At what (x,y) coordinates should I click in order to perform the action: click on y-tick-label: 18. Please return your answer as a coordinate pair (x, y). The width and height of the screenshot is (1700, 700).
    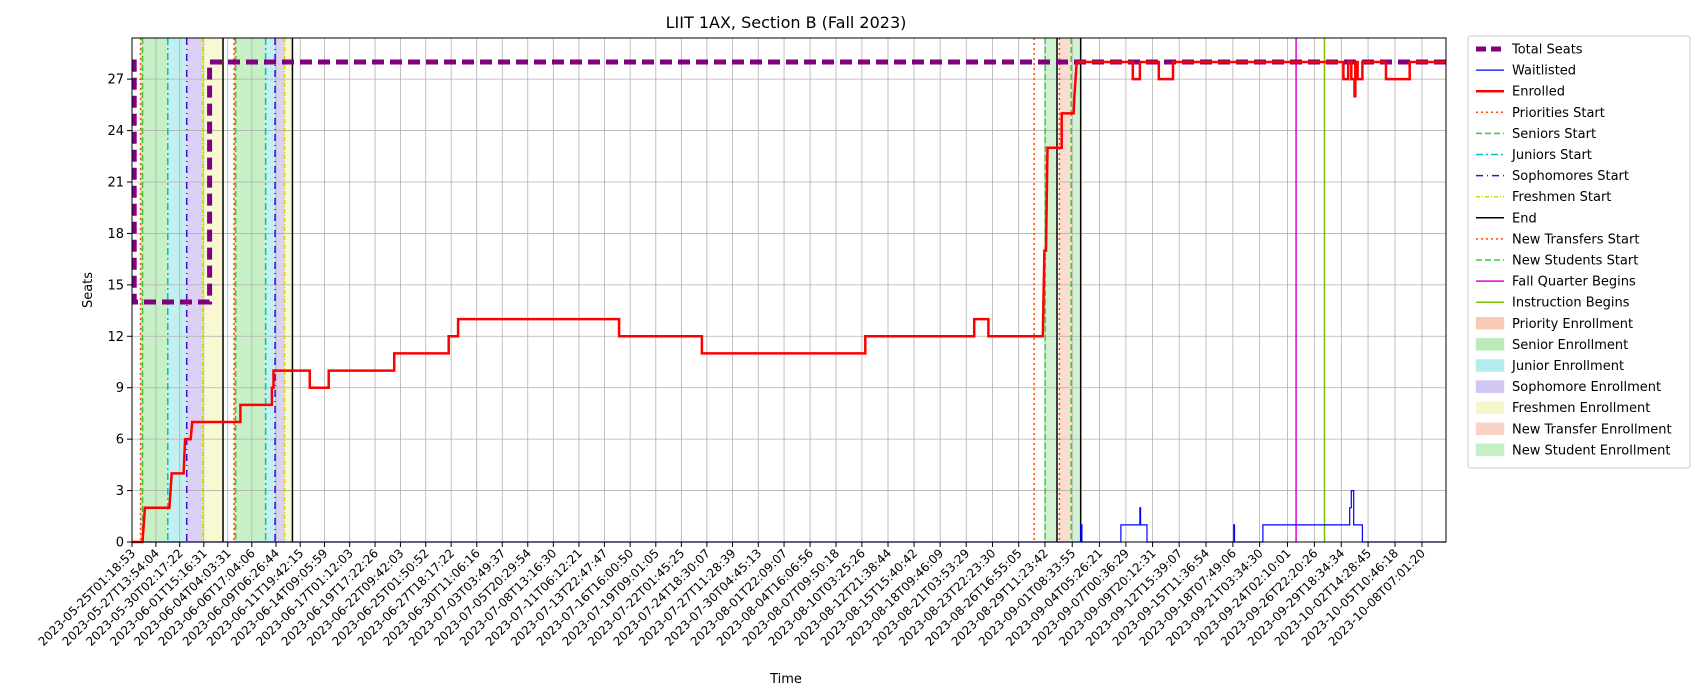
    Looking at the image, I should click on (115, 234).